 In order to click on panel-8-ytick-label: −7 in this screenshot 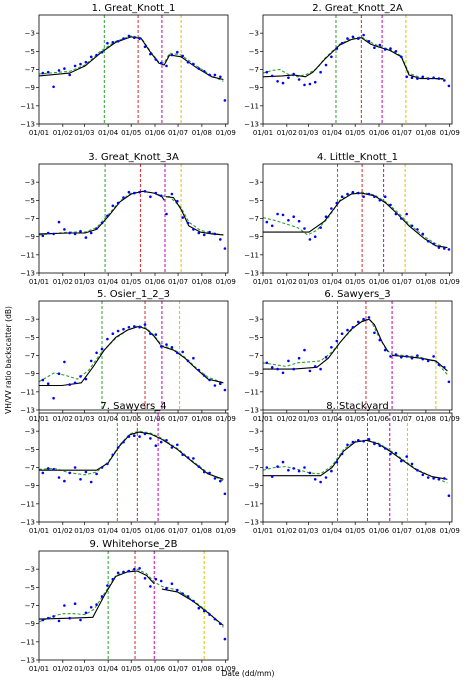, I will do `click(254, 468)`.